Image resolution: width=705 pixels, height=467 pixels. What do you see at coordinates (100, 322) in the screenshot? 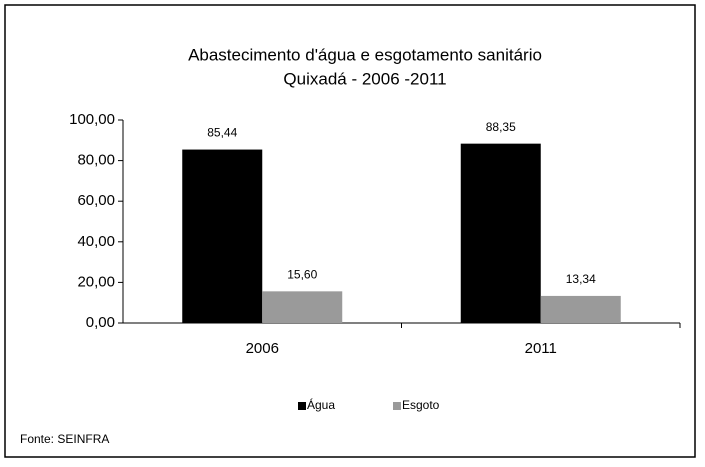
I see `y-tick-label: 0,00` at bounding box center [100, 322].